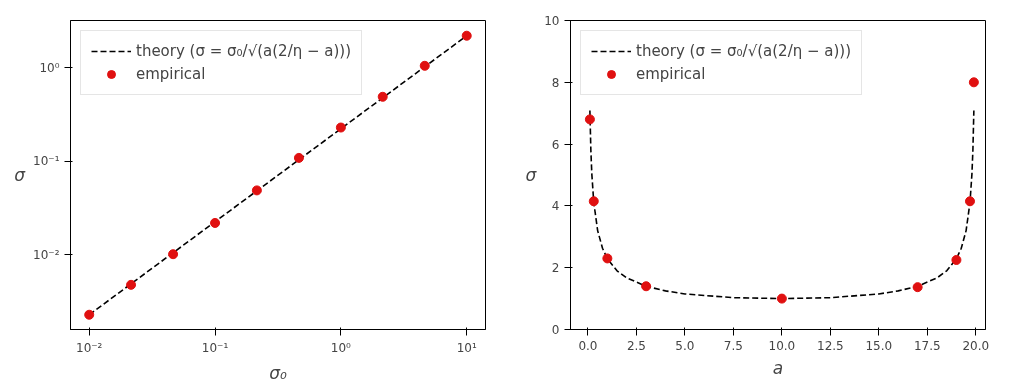  What do you see at coordinates (927, 345) in the screenshot?
I see `x-tick-label: 17.5` at bounding box center [927, 345].